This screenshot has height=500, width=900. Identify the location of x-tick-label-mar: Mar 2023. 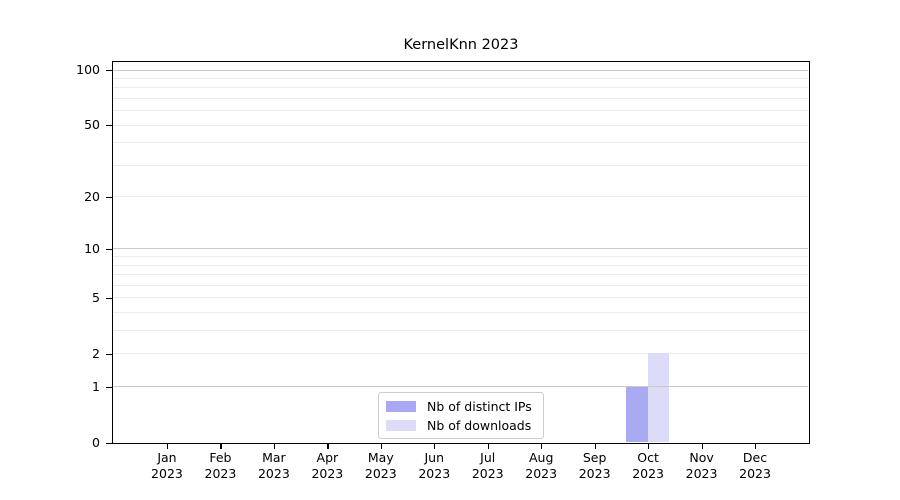
(274, 466).